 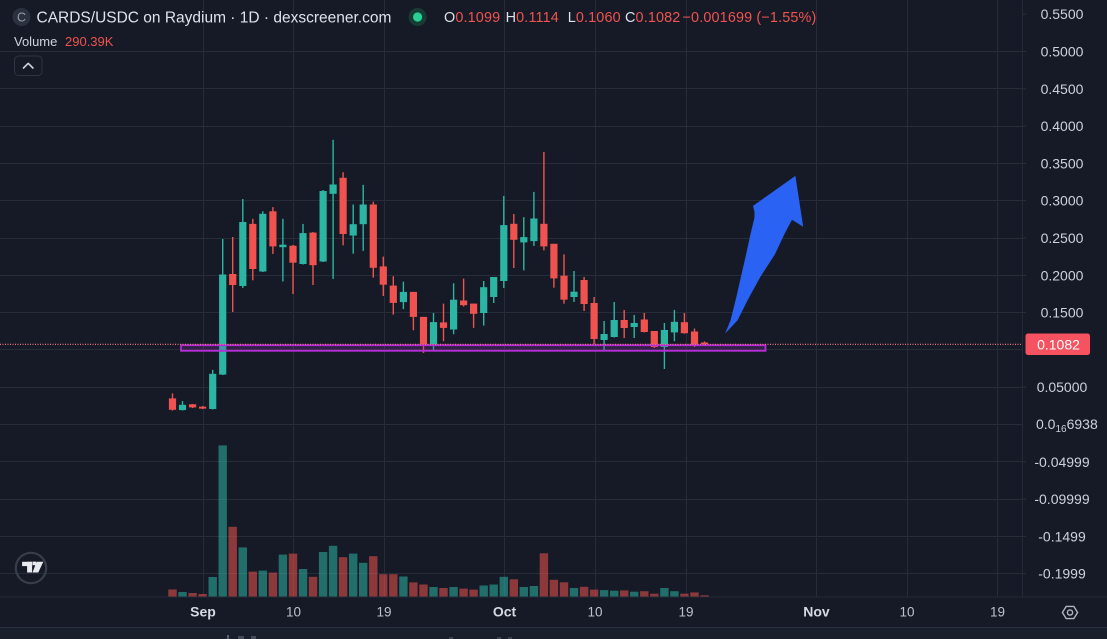 What do you see at coordinates (1062, 238) in the screenshot?
I see `svg-text: 0.2500` at bounding box center [1062, 238].